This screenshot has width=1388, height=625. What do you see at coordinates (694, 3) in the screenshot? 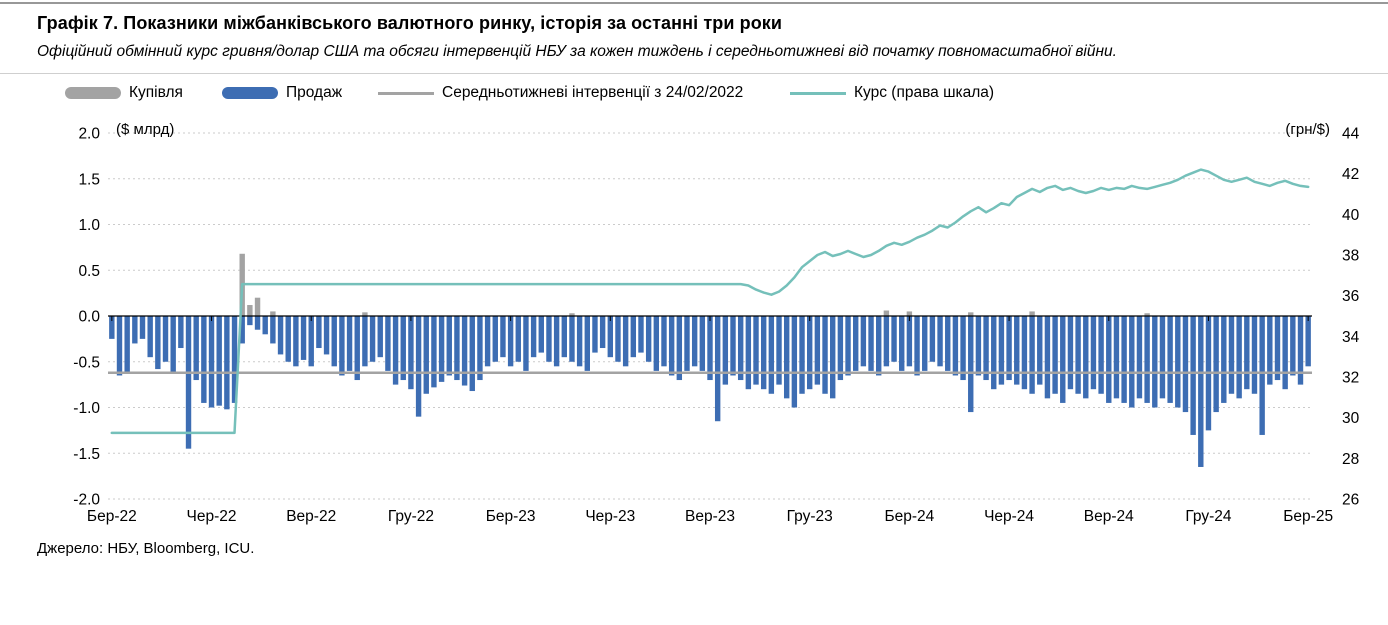
I see `top-divider` at bounding box center [694, 3].